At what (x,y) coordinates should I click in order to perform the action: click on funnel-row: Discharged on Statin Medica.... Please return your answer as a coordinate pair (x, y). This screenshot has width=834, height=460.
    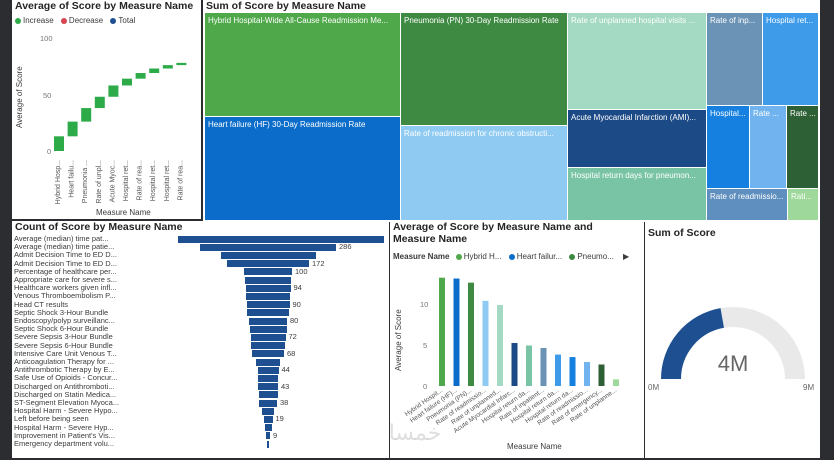
    Looking at the image, I should click on (200, 395).